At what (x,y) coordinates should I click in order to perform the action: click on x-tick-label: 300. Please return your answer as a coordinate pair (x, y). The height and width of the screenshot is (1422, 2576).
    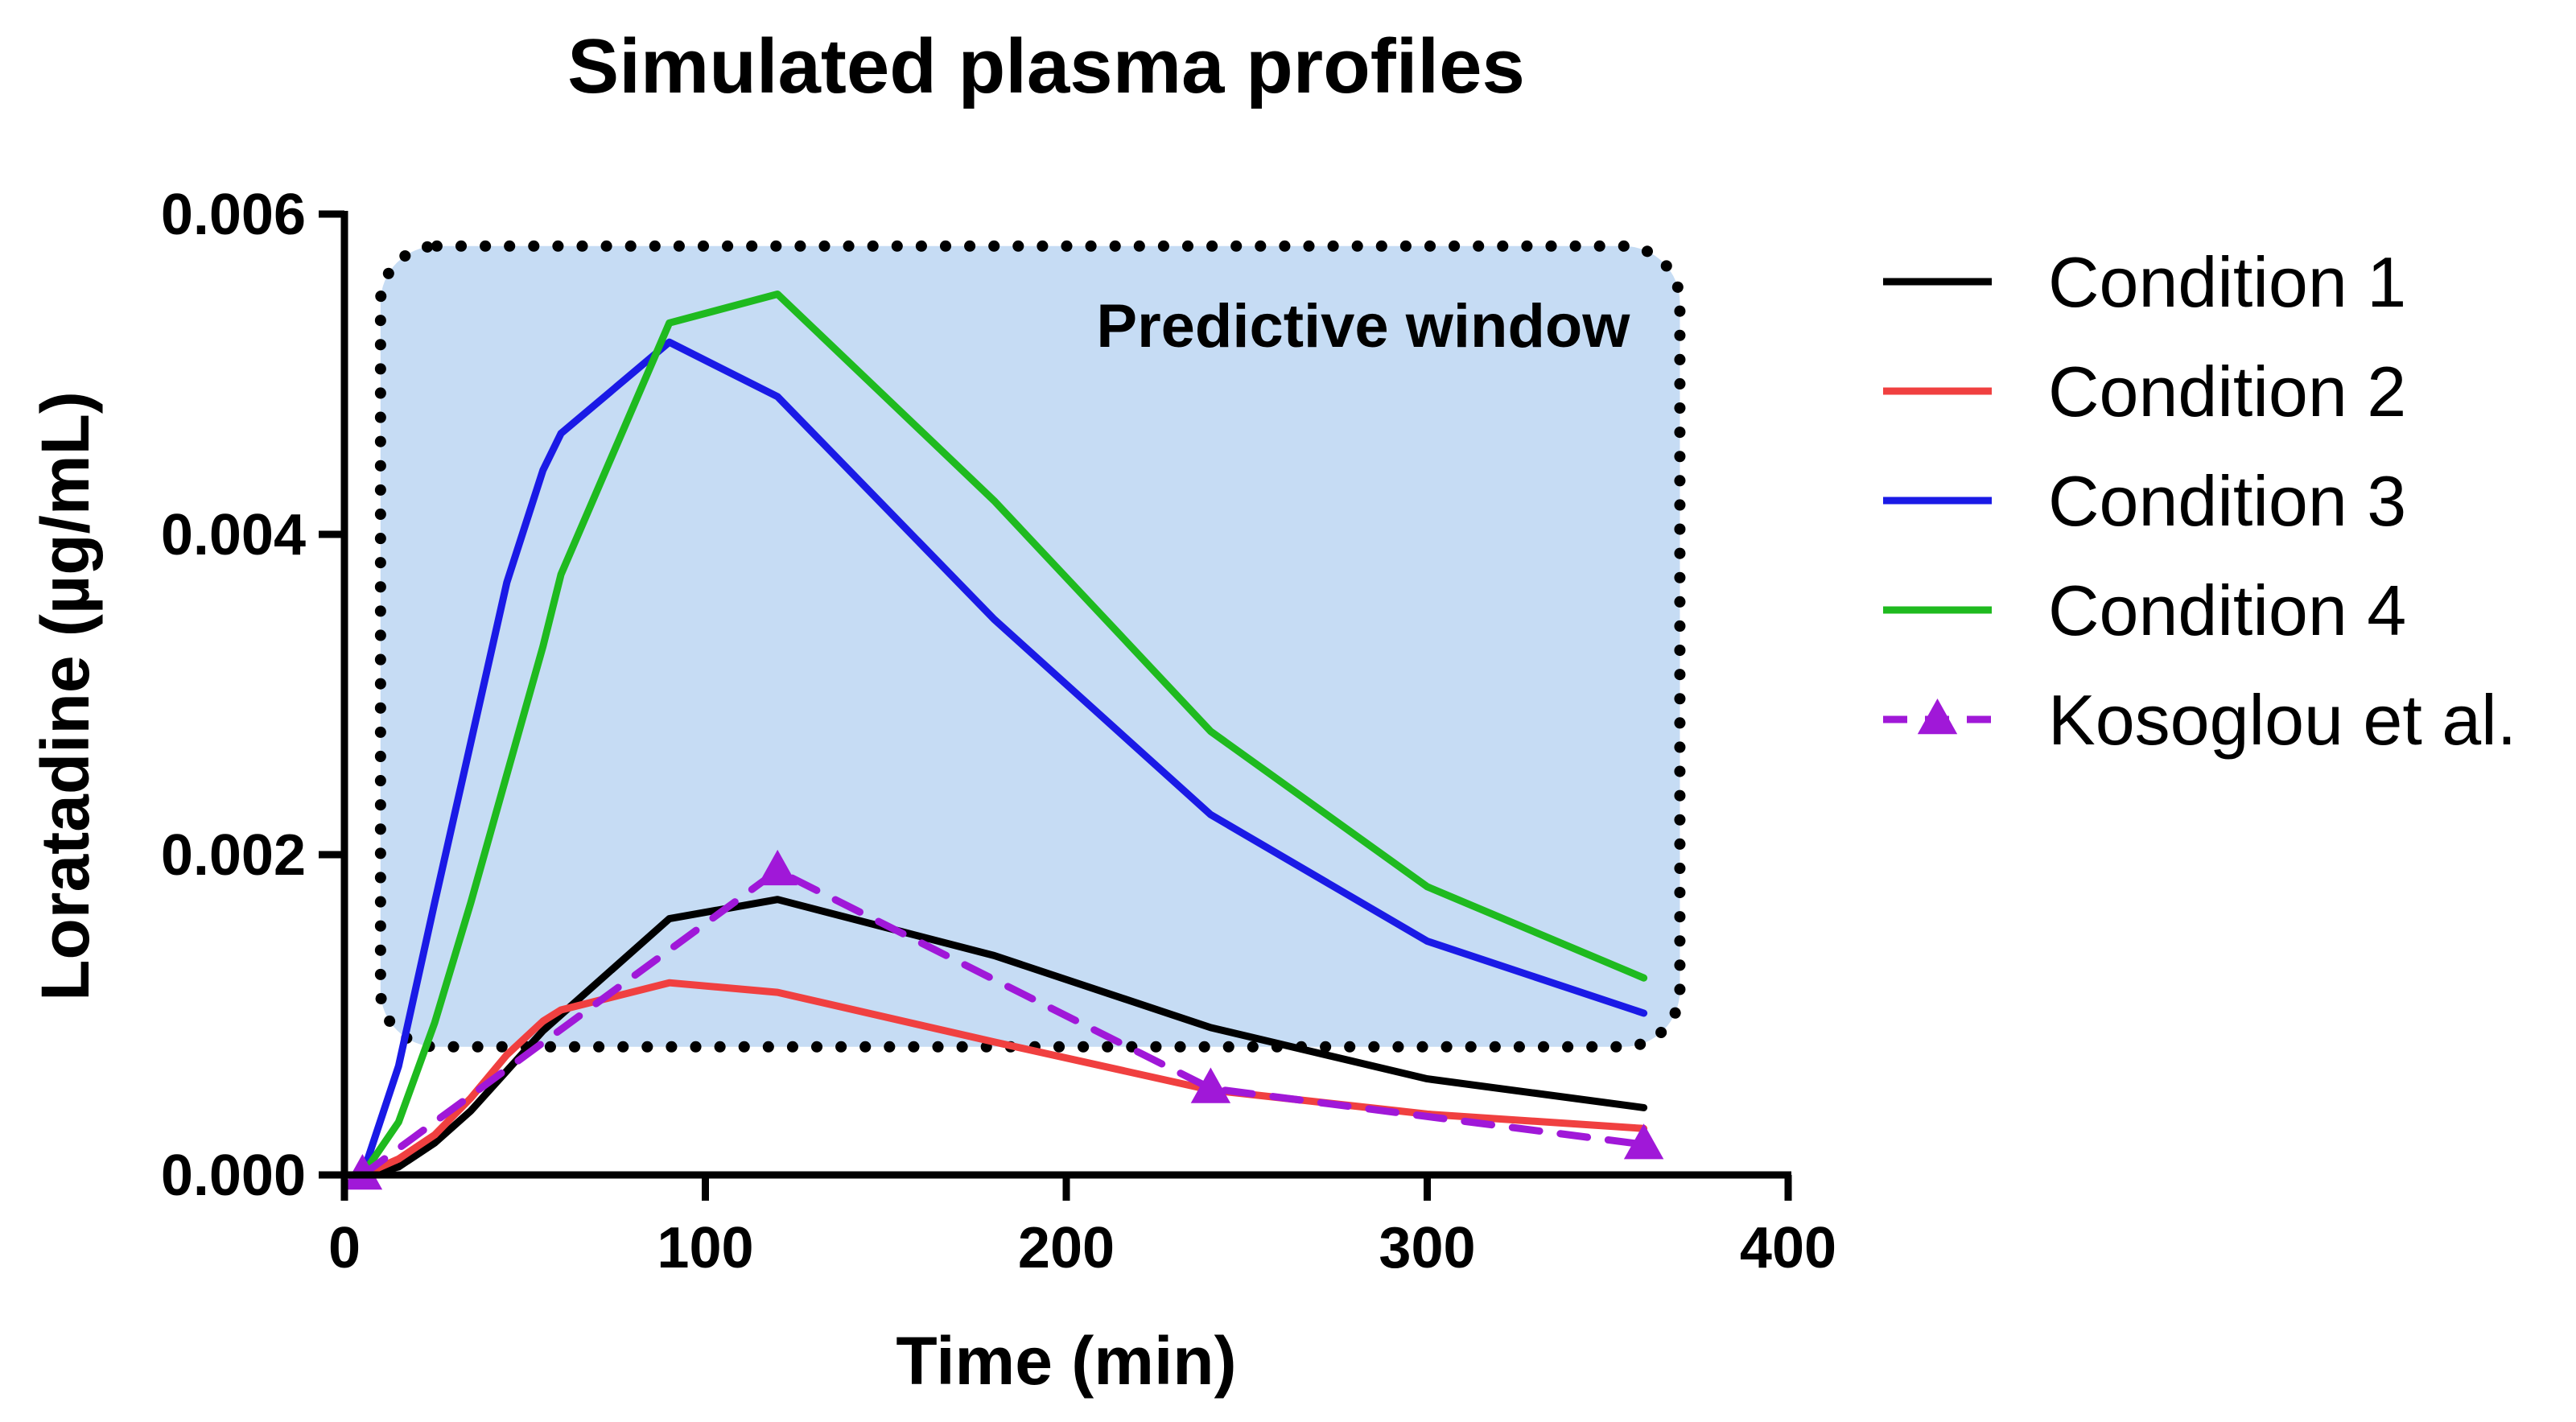
    Looking at the image, I should click on (1427, 1248).